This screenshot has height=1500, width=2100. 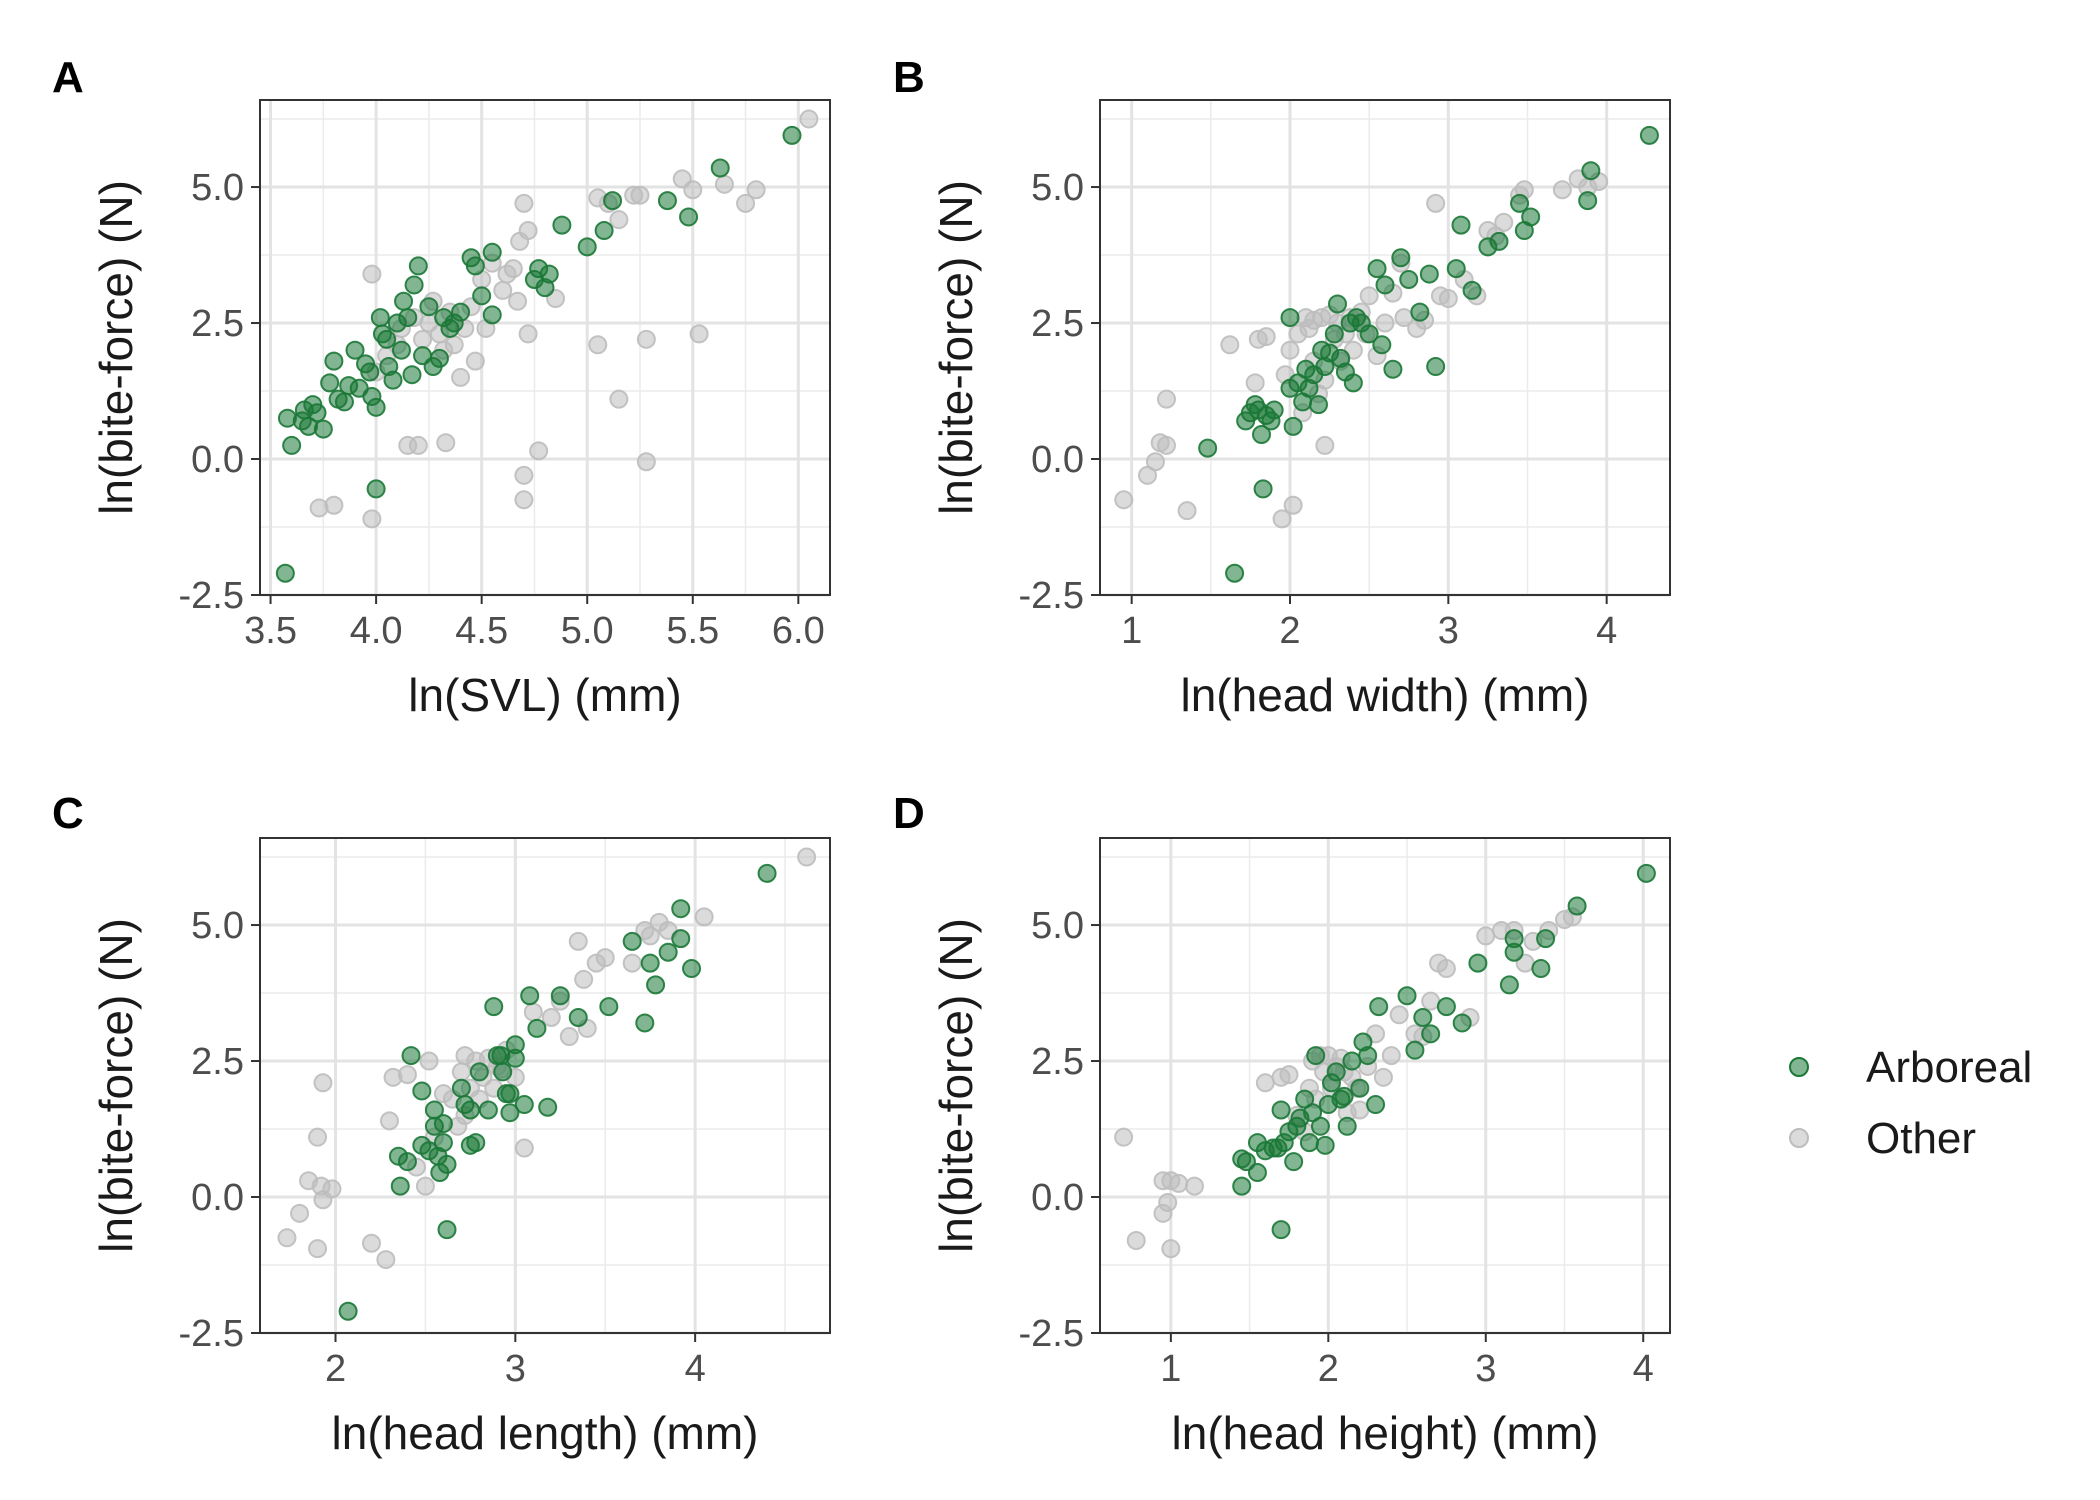 I want to click on legend-label-other: Other, so click(x=1921, y=1138).